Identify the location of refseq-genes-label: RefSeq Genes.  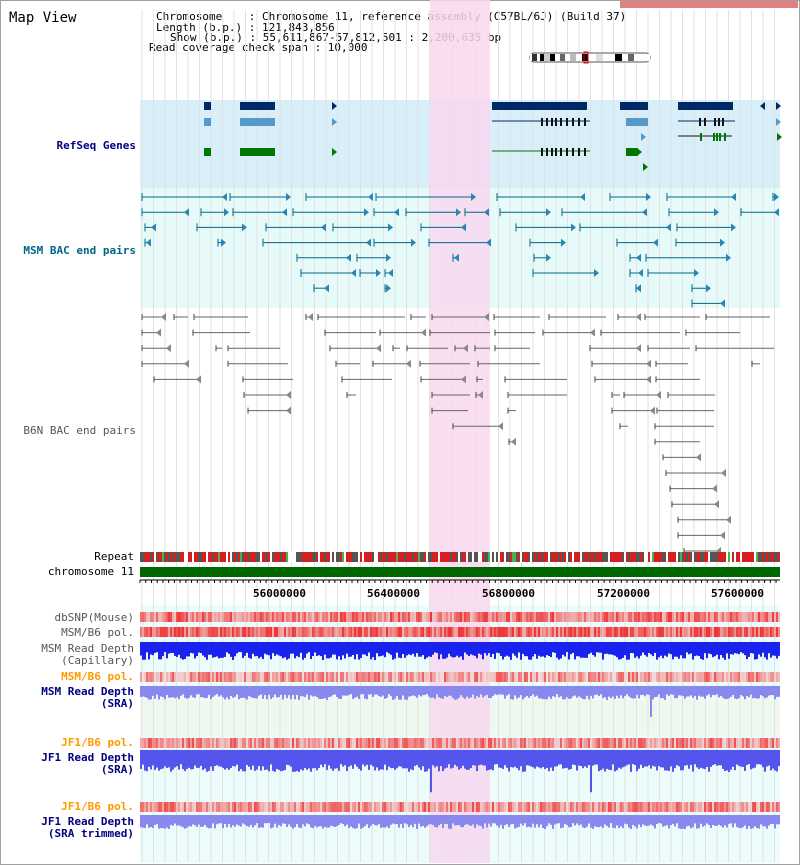
(96, 145).